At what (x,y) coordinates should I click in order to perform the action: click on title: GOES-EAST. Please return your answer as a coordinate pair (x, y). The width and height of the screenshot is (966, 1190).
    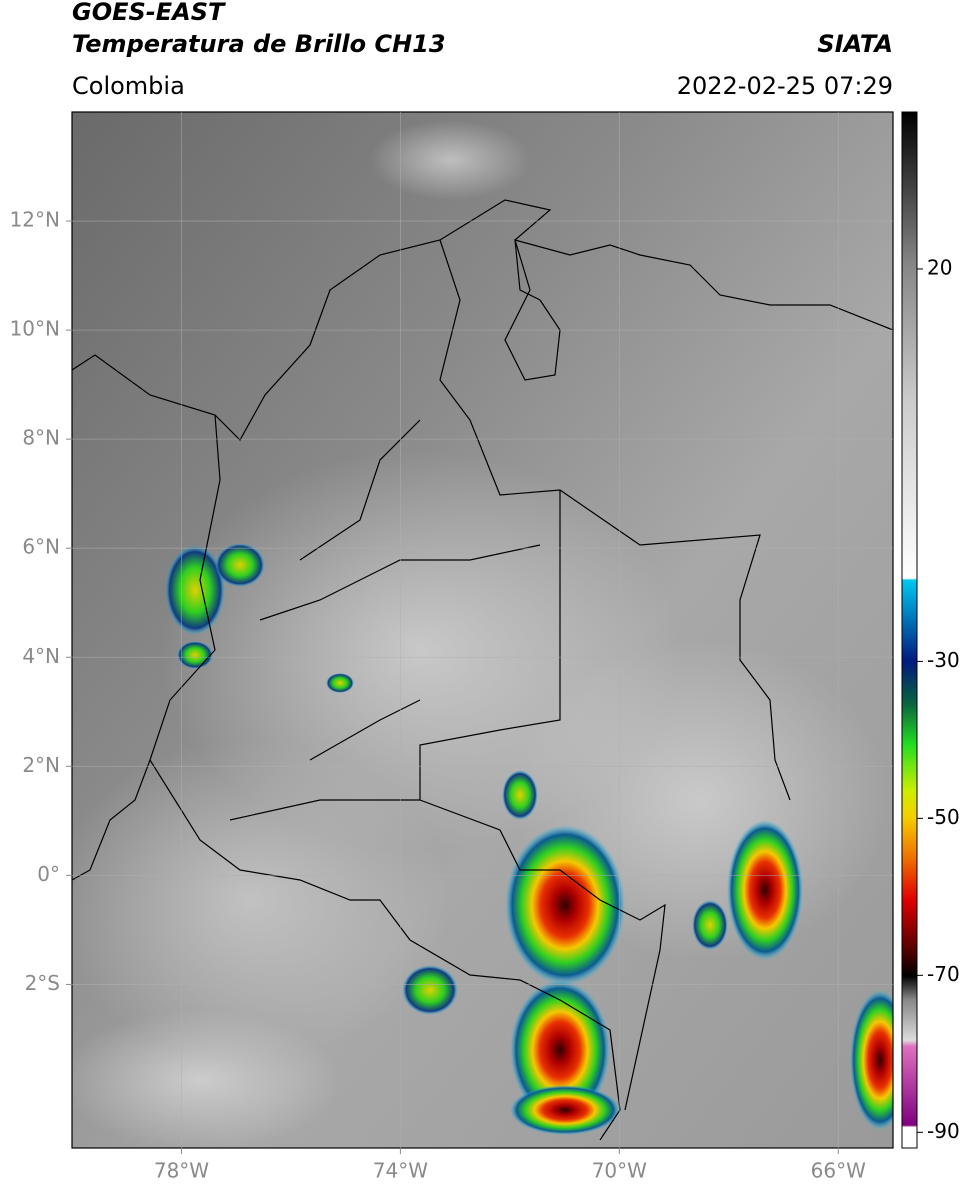
    Looking at the image, I should click on (149, 13).